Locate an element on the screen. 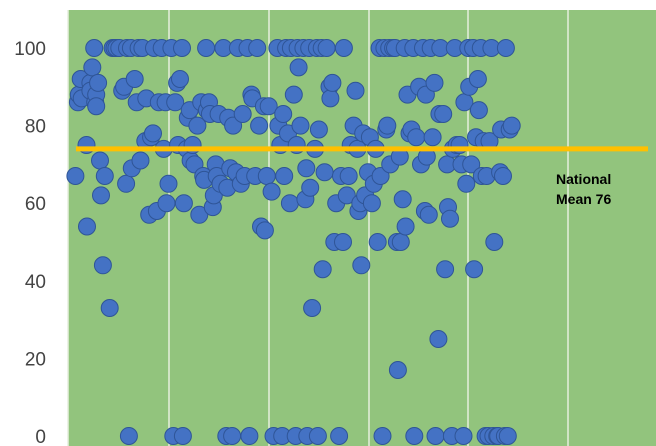 This screenshot has height=446, width=656. mean-label-line1: National is located at coordinates (583, 179).